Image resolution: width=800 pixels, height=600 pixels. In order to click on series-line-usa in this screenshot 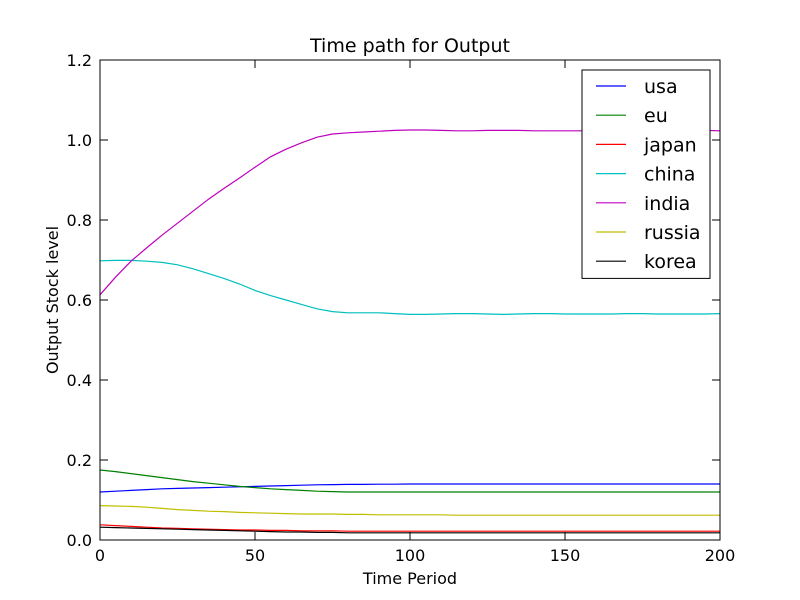, I will do `click(409, 488)`.